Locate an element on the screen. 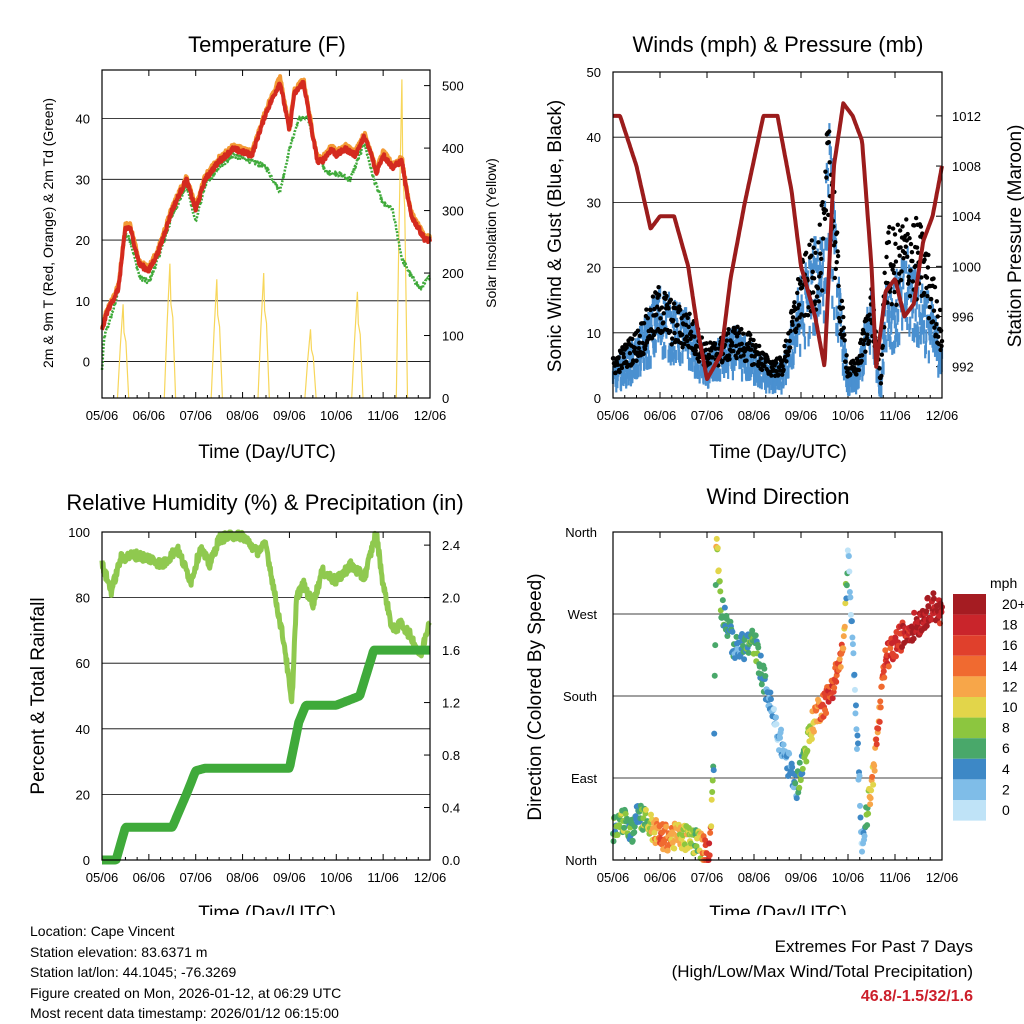  legend-label: 6 is located at coordinates (1006, 748).